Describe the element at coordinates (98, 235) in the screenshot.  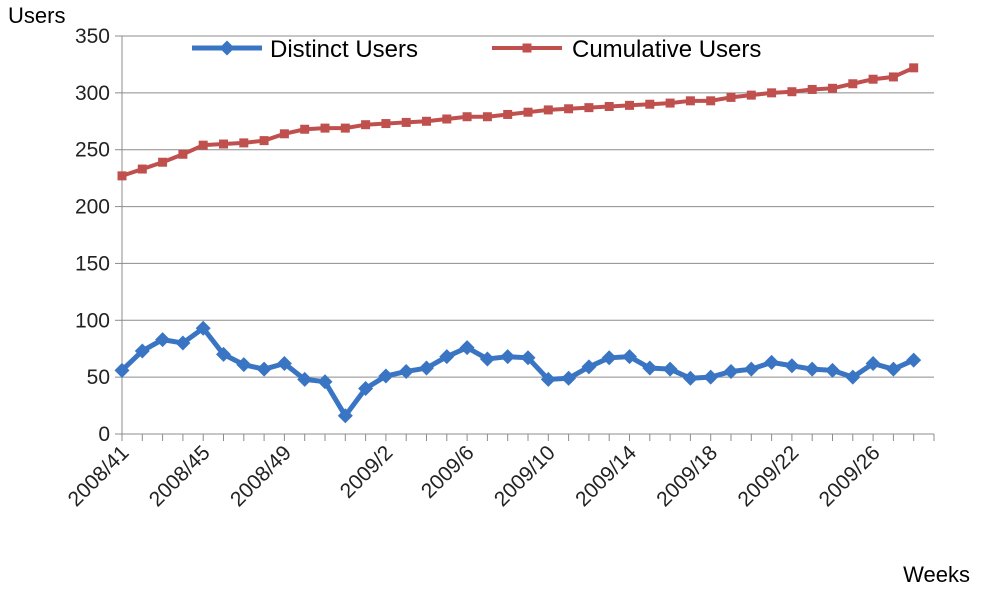
I see `y-axis-ticks: 0 50 100 150 200 250 300 350` at that location.